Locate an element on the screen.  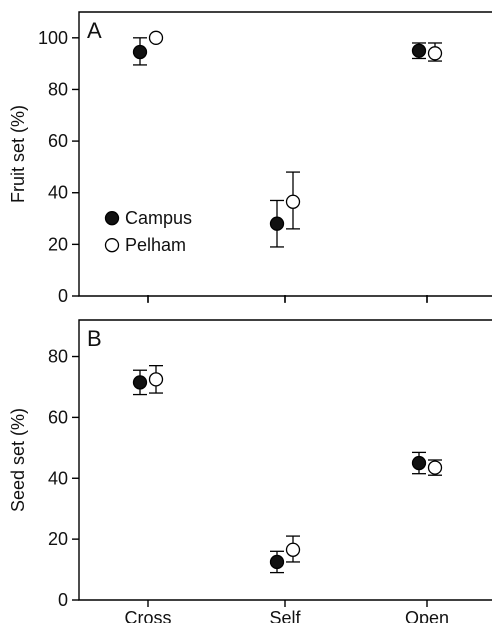
panel-A-letter: A is located at coordinates (94, 30).